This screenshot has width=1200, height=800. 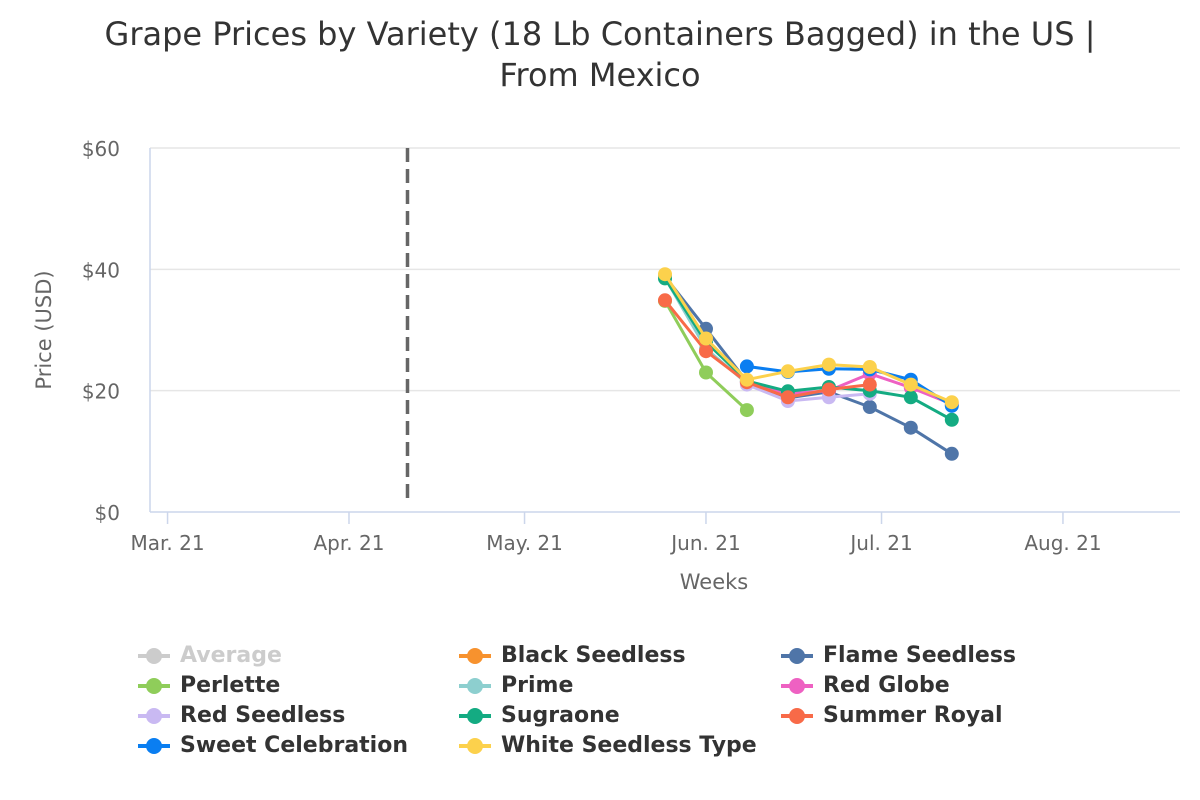 I want to click on legend-symbol-red-globe, so click(x=797, y=686).